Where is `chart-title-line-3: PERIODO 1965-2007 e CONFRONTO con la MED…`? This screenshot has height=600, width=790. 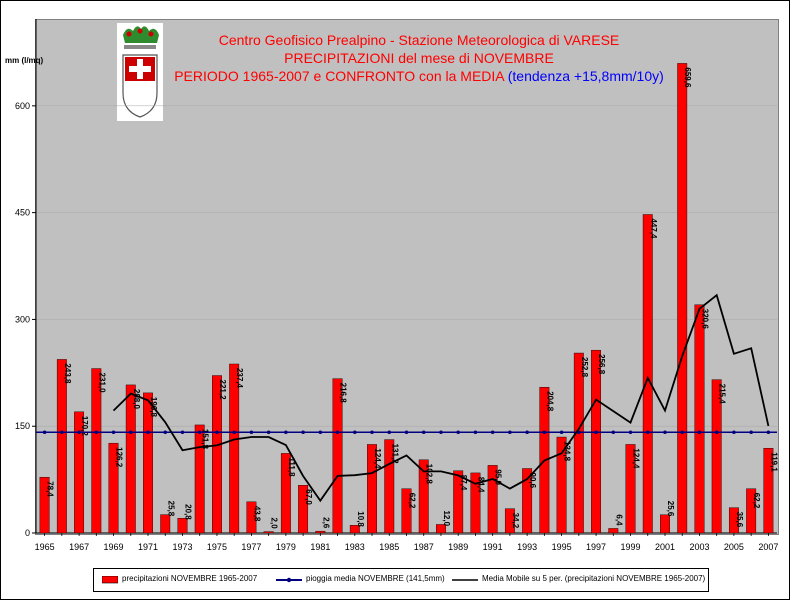
chart-title-line-3: PERIODO 1965-2007 e CONFRONTO con la MED… is located at coordinates (419, 76).